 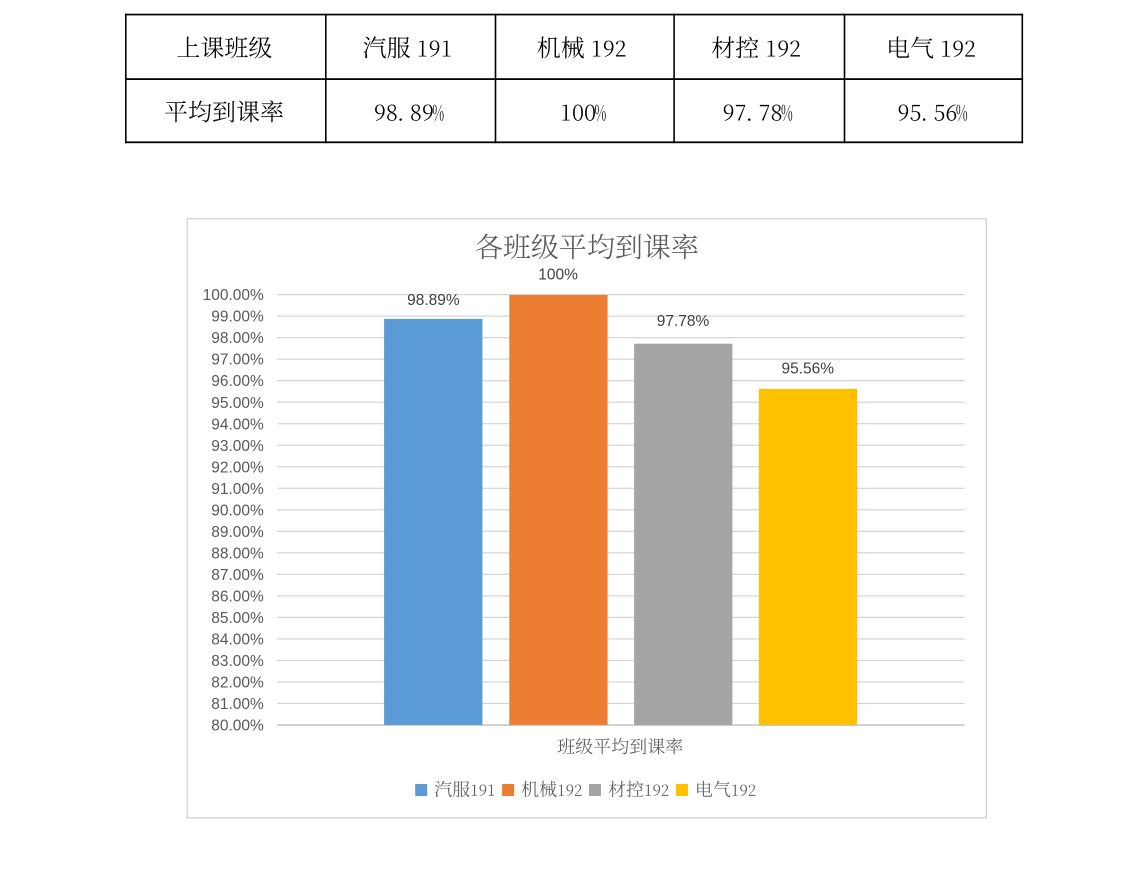 What do you see at coordinates (233, 295) in the screenshot?
I see `svg-text: 100.00%` at bounding box center [233, 295].